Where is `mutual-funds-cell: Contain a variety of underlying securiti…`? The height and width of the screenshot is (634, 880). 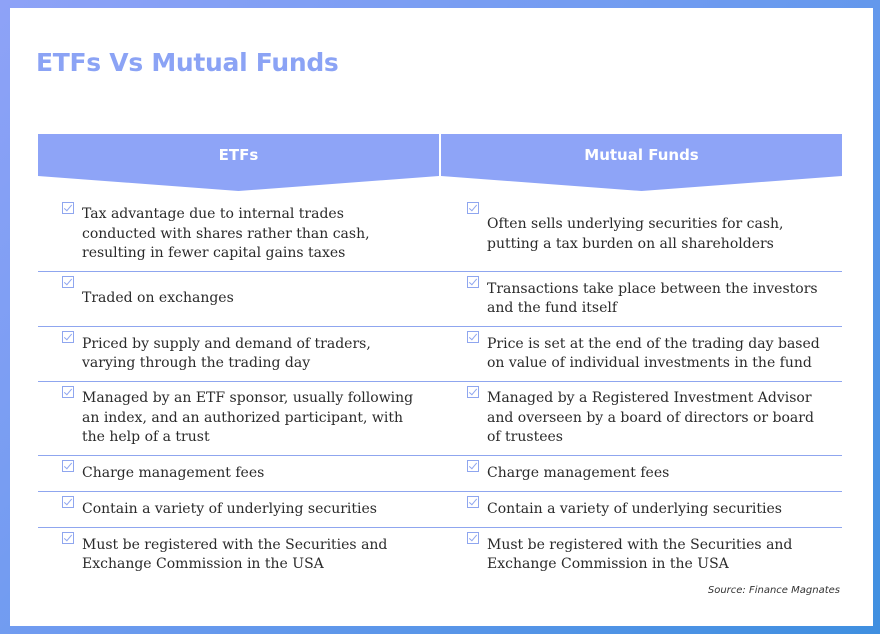 mutual-funds-cell: Contain a variety of underlying securiti… is located at coordinates (641, 509).